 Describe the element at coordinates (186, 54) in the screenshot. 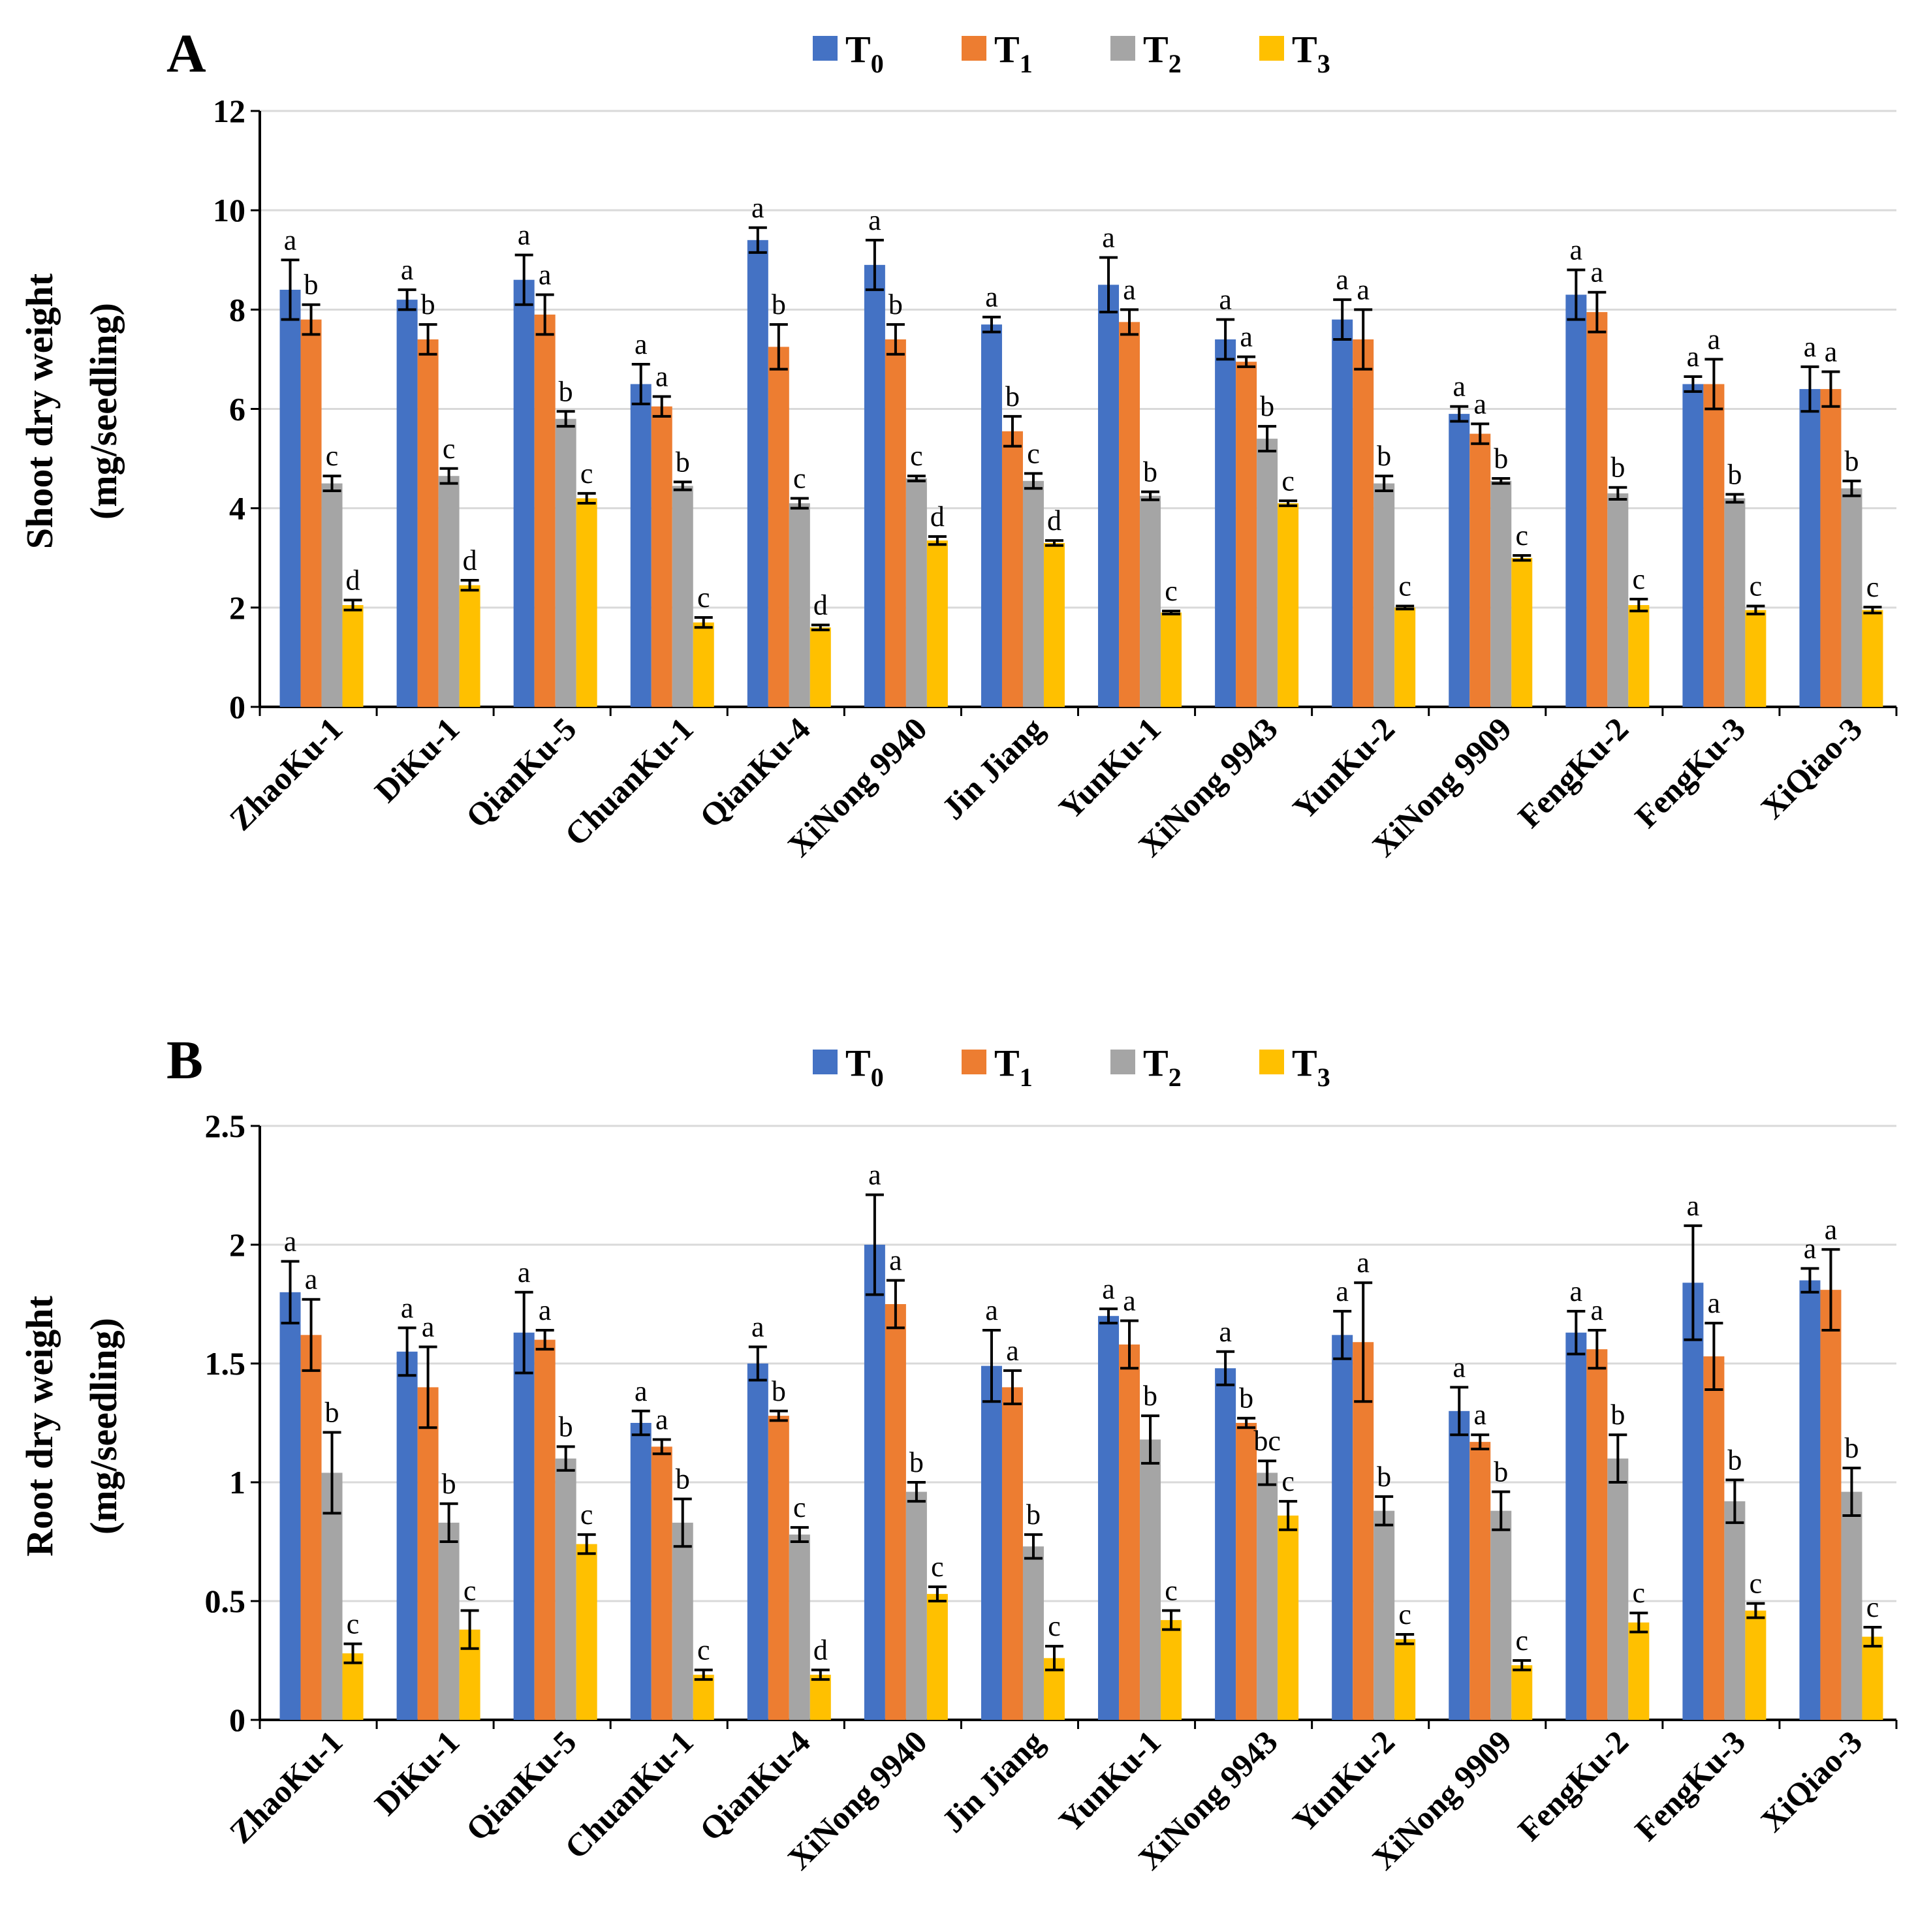

I see `panel-letter: A` at that location.